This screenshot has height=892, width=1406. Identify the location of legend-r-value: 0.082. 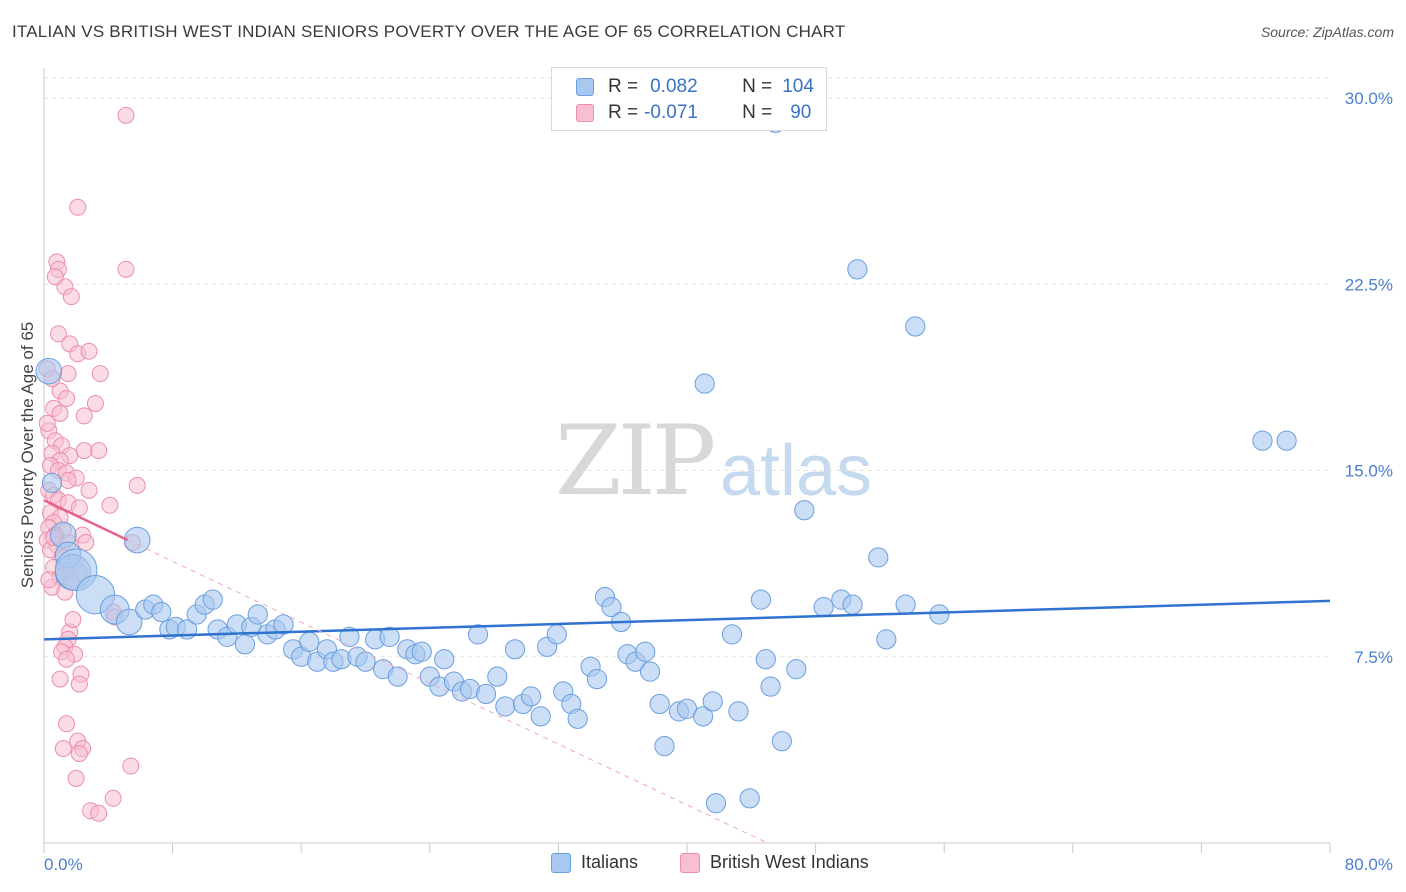
(674, 86).